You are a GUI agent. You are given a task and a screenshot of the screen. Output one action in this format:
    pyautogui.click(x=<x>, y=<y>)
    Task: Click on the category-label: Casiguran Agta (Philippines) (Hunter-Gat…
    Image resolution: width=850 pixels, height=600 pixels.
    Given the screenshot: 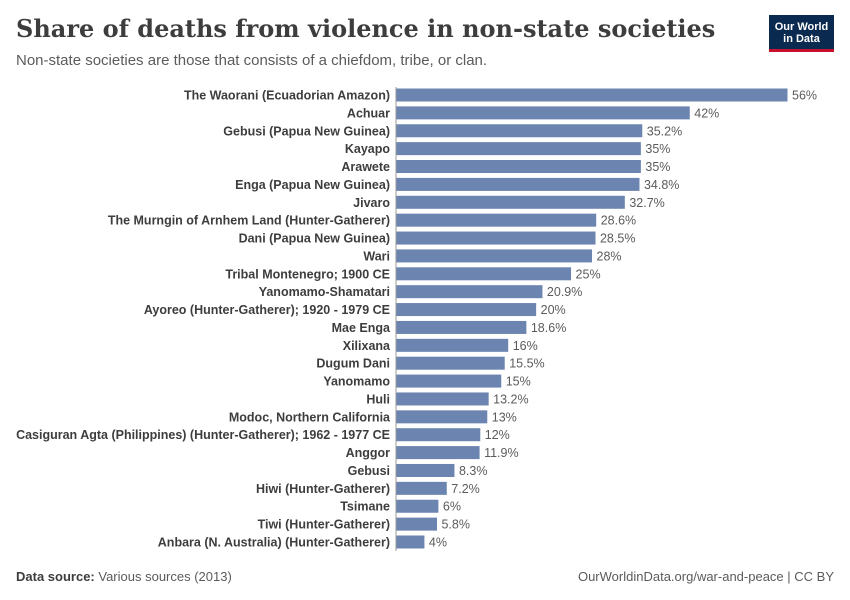 What is the action you would take?
    pyautogui.click(x=203, y=435)
    